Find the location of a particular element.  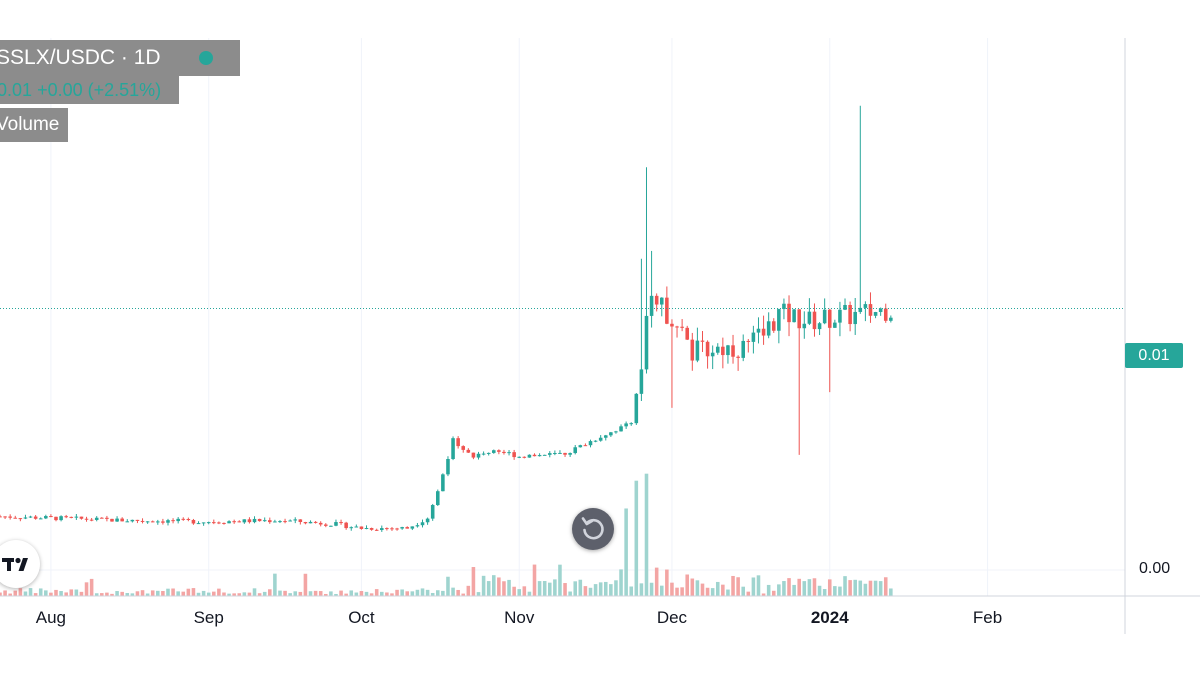

tradingview-logo is located at coordinates (20, 564).